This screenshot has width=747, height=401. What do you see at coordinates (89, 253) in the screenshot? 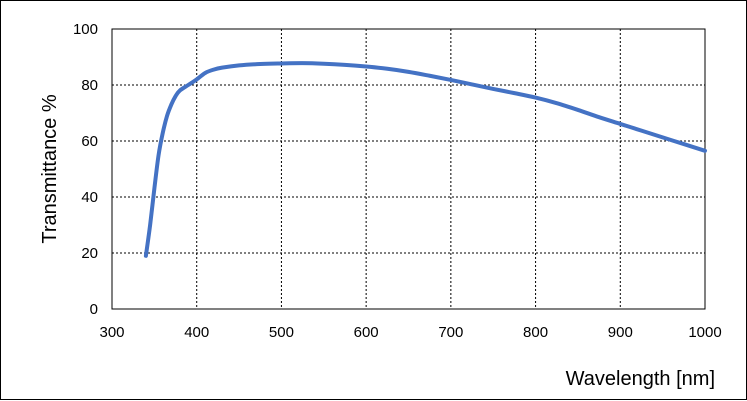
I see `y-tick-label: 20` at bounding box center [89, 253].